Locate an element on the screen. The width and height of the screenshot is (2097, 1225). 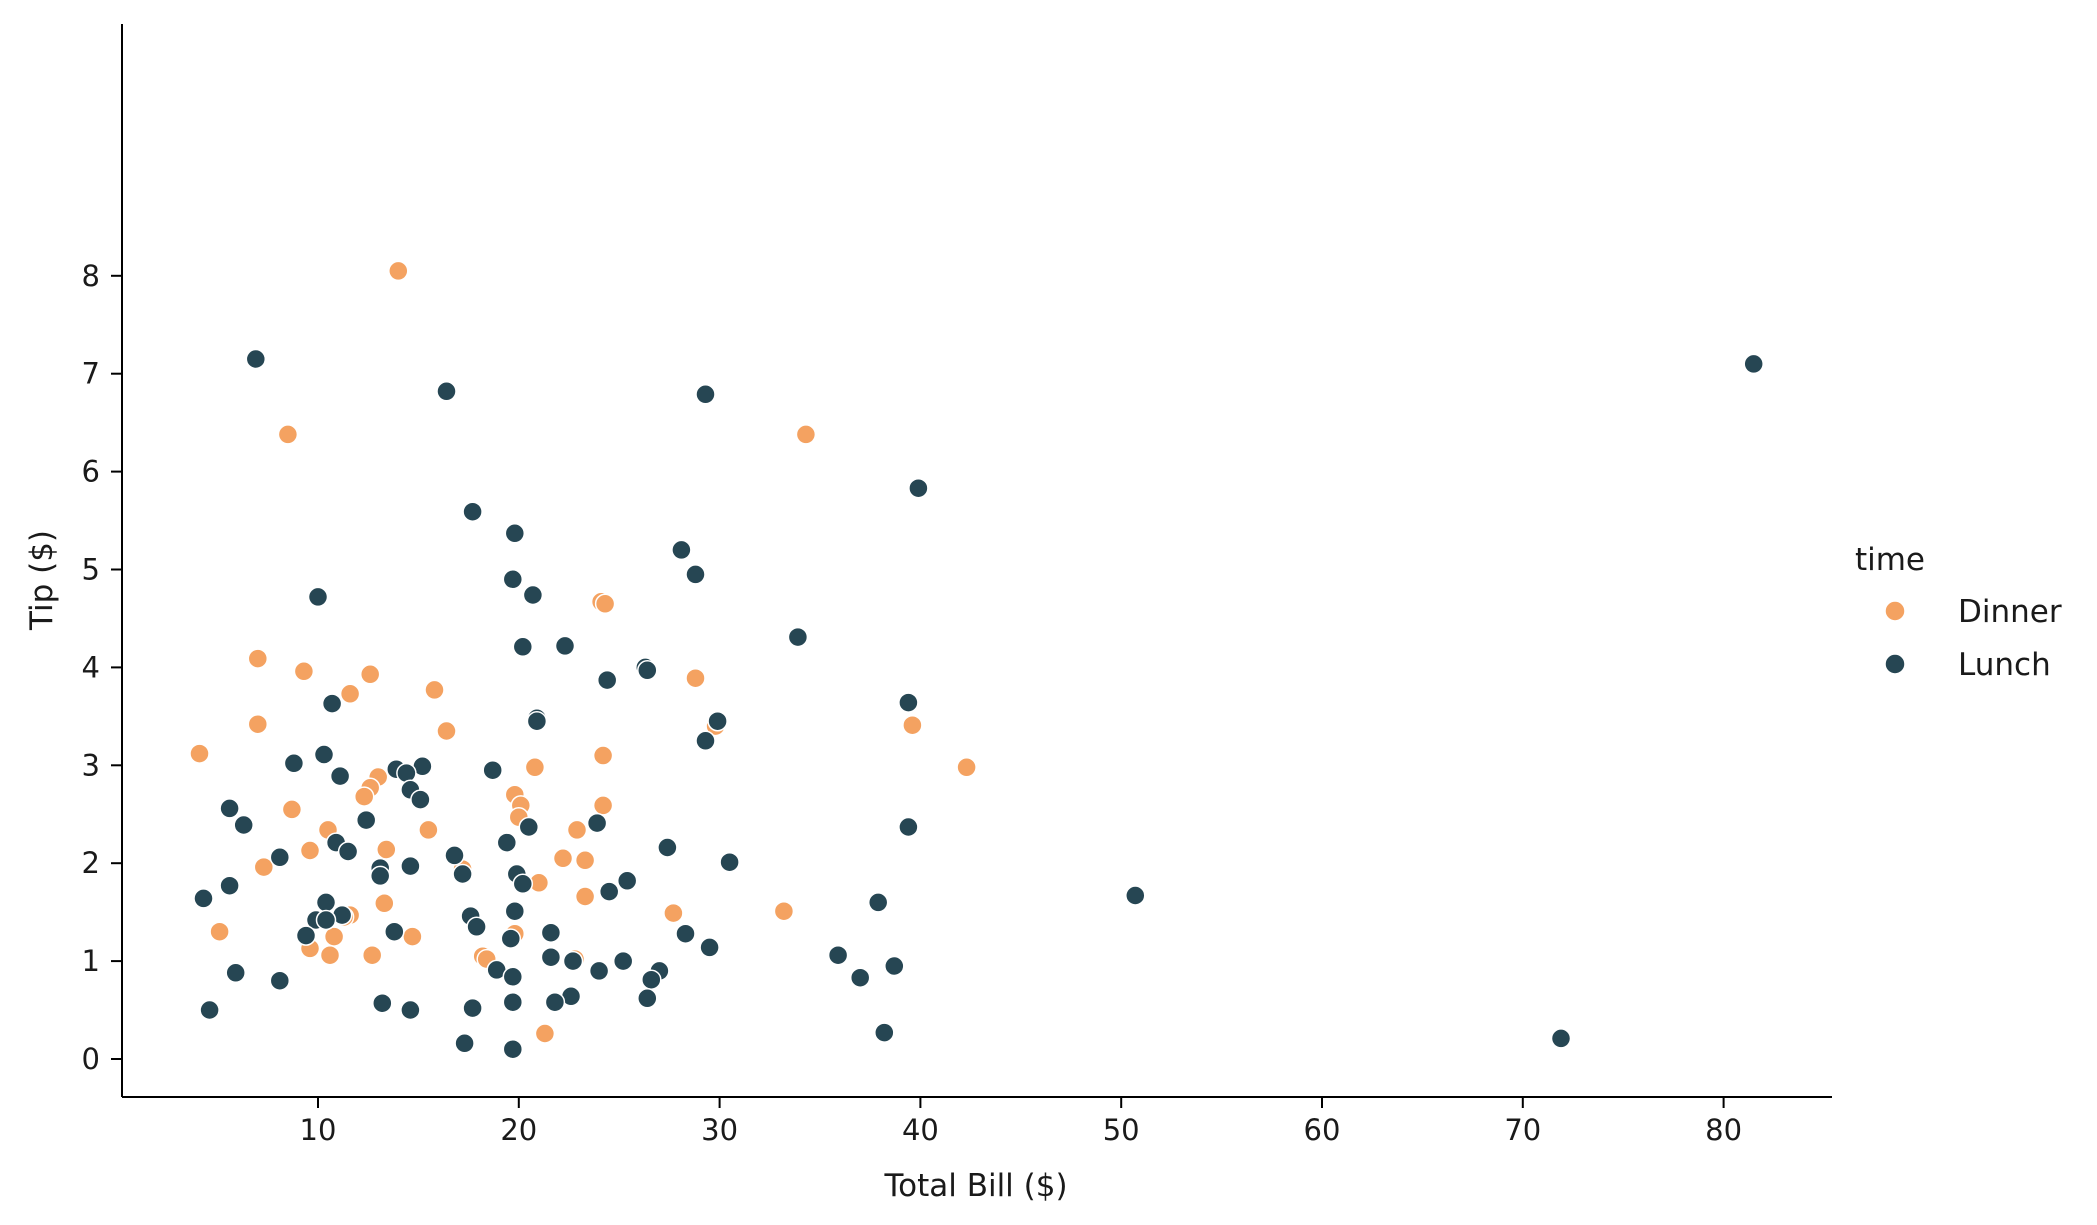
y-tick-label-1: 1 is located at coordinates (91, 961).